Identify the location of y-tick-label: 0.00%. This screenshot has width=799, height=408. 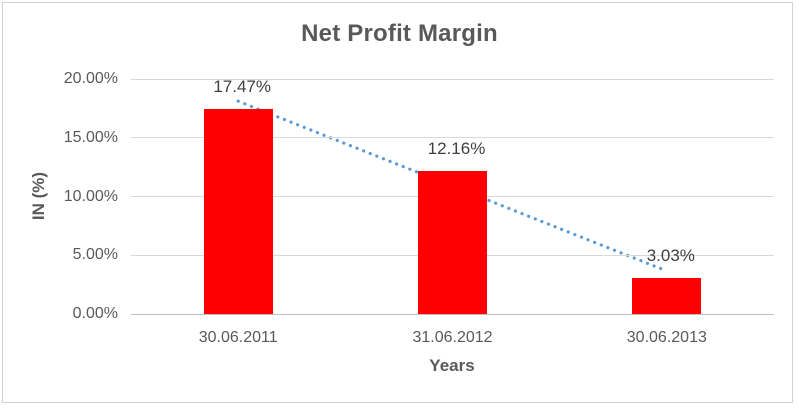
(95, 313).